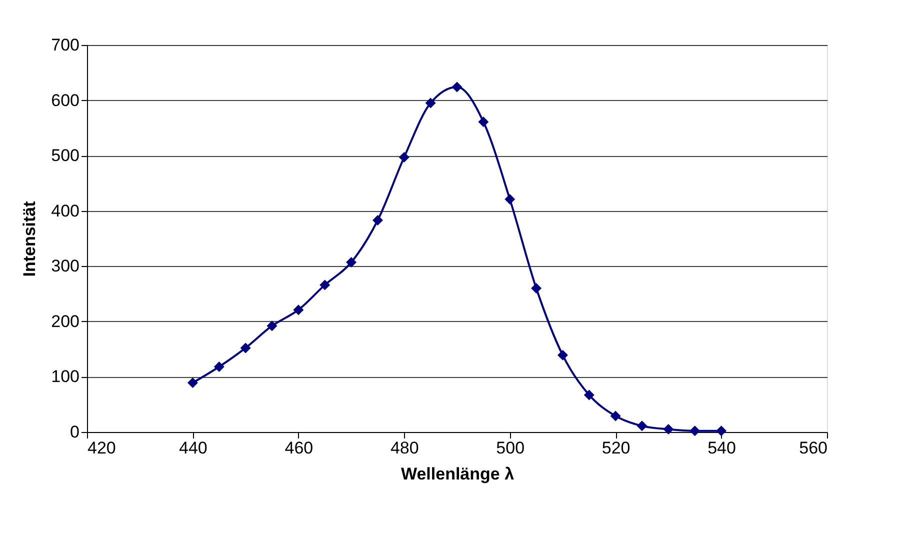  What do you see at coordinates (65, 321) in the screenshot?
I see `y-tick-label: 200` at bounding box center [65, 321].